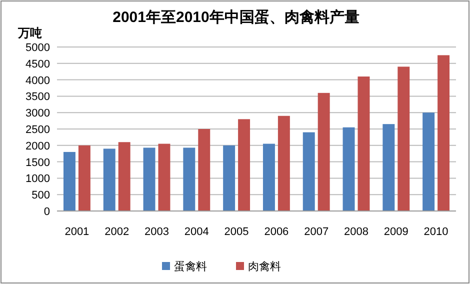 The image size is (472, 286). Describe the element at coordinates (38, 97) in the screenshot. I see `ytick: 3500` at that location.